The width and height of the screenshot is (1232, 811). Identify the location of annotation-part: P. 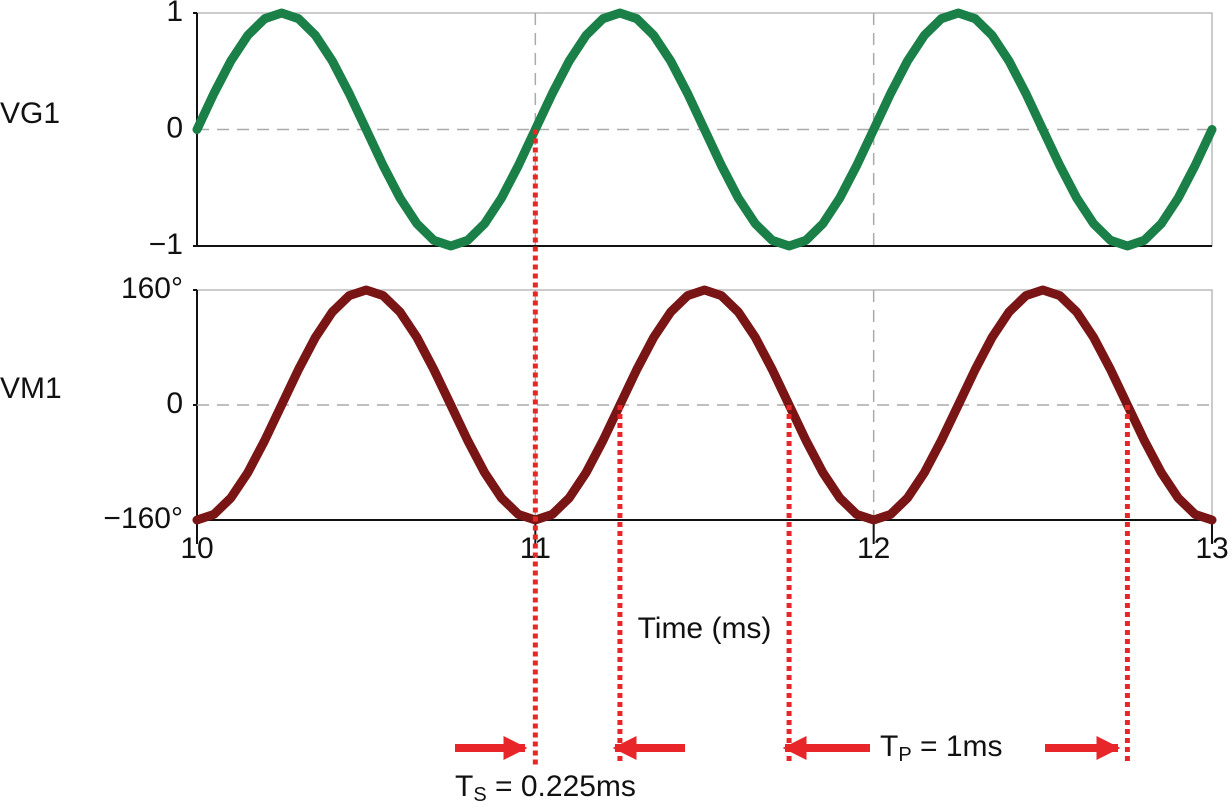
(904, 755).